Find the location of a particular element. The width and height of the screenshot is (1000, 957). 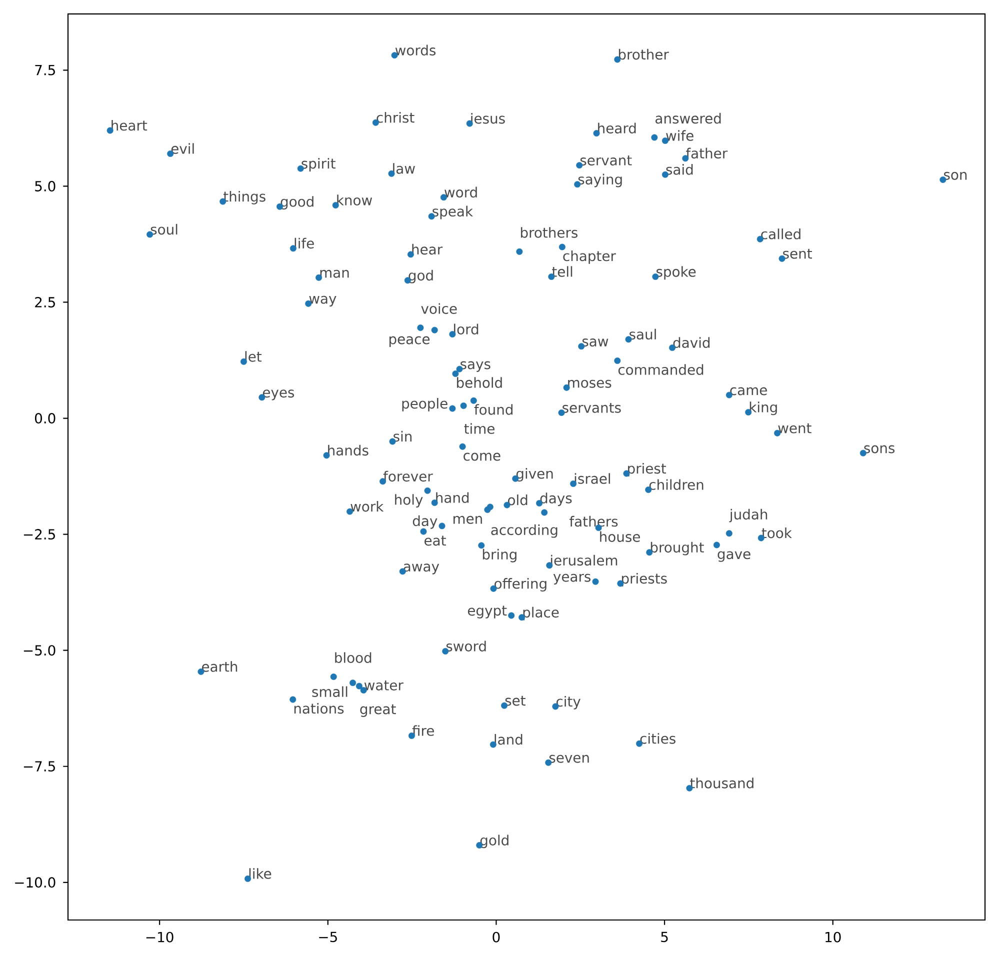

annotation: people is located at coordinates (425, 405).